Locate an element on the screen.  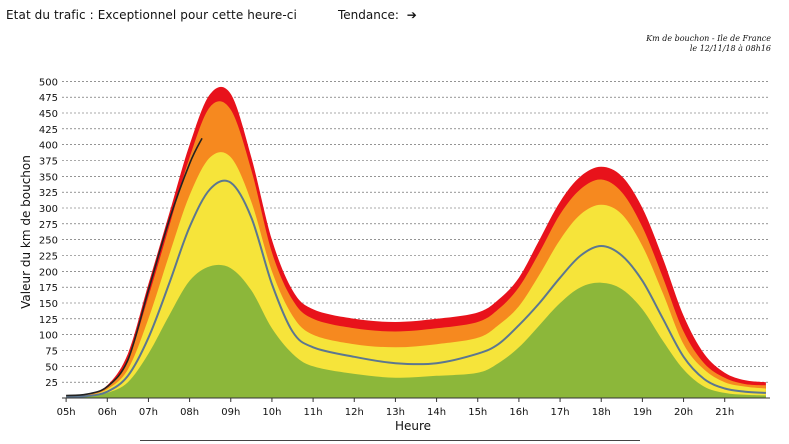
traffic-status-value: Exceptionnel pour cette heure-ci is located at coordinates (197, 15).